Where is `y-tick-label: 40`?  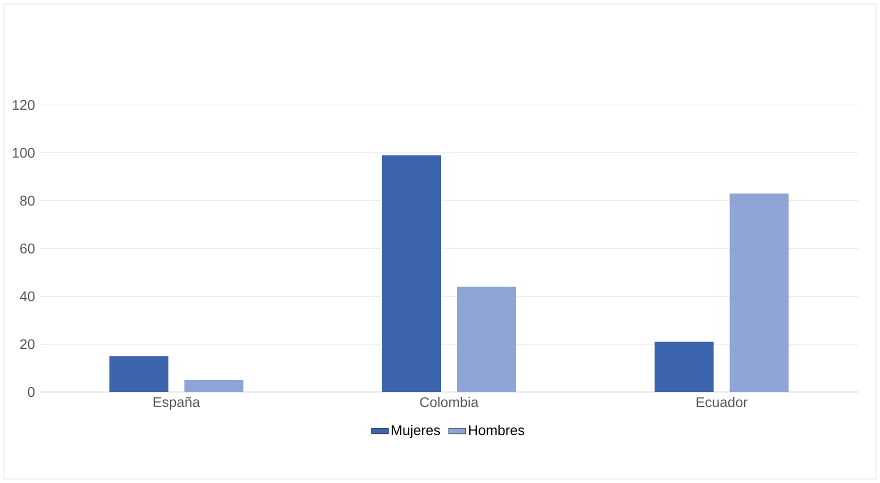 y-tick-label: 40 is located at coordinates (27, 296).